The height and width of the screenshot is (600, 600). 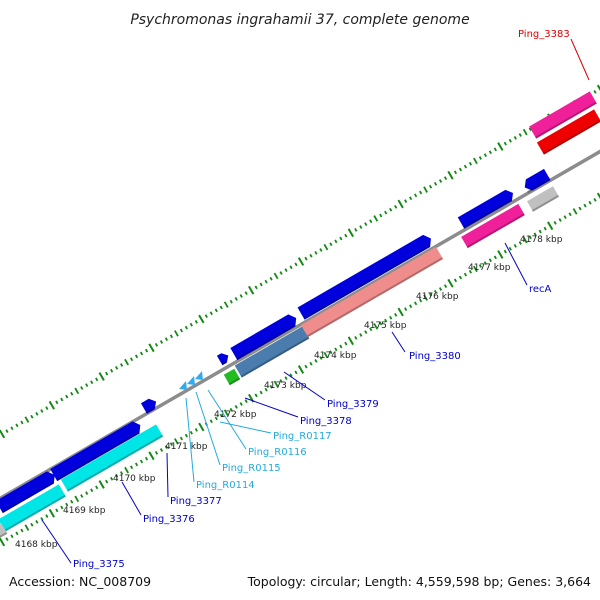 What do you see at coordinates (489, 268) in the screenshot?
I see `kbp-label: 4177 kbp` at bounding box center [489, 268].